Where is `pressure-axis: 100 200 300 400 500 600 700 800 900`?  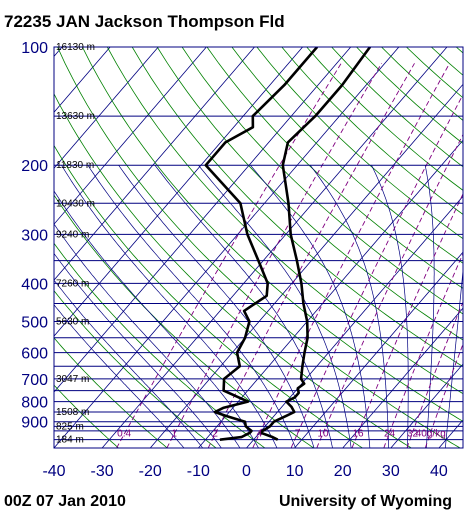 pressure-axis: 100 200 300 400 500 600 700 800 900 is located at coordinates (34, 236).